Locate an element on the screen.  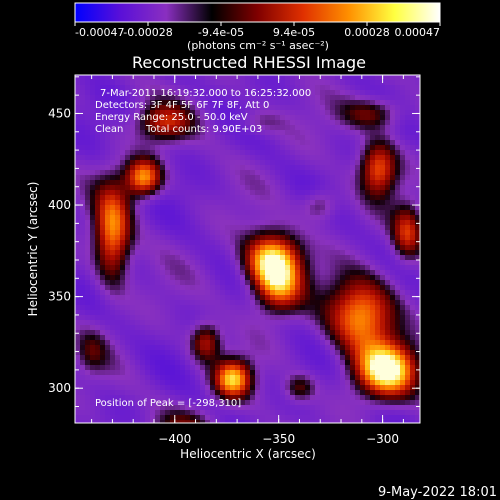
y-tick-label: 400 is located at coordinates (59, 205).